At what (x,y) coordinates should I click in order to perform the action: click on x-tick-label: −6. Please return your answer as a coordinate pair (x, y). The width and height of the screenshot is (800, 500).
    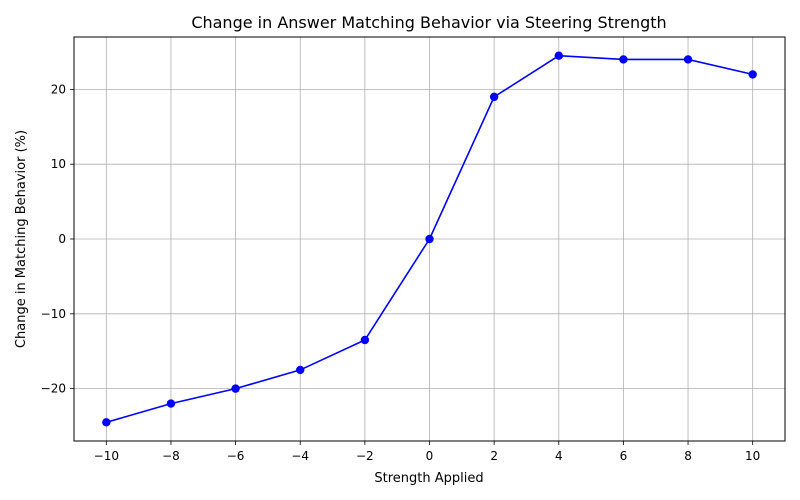
    Looking at the image, I should click on (236, 456).